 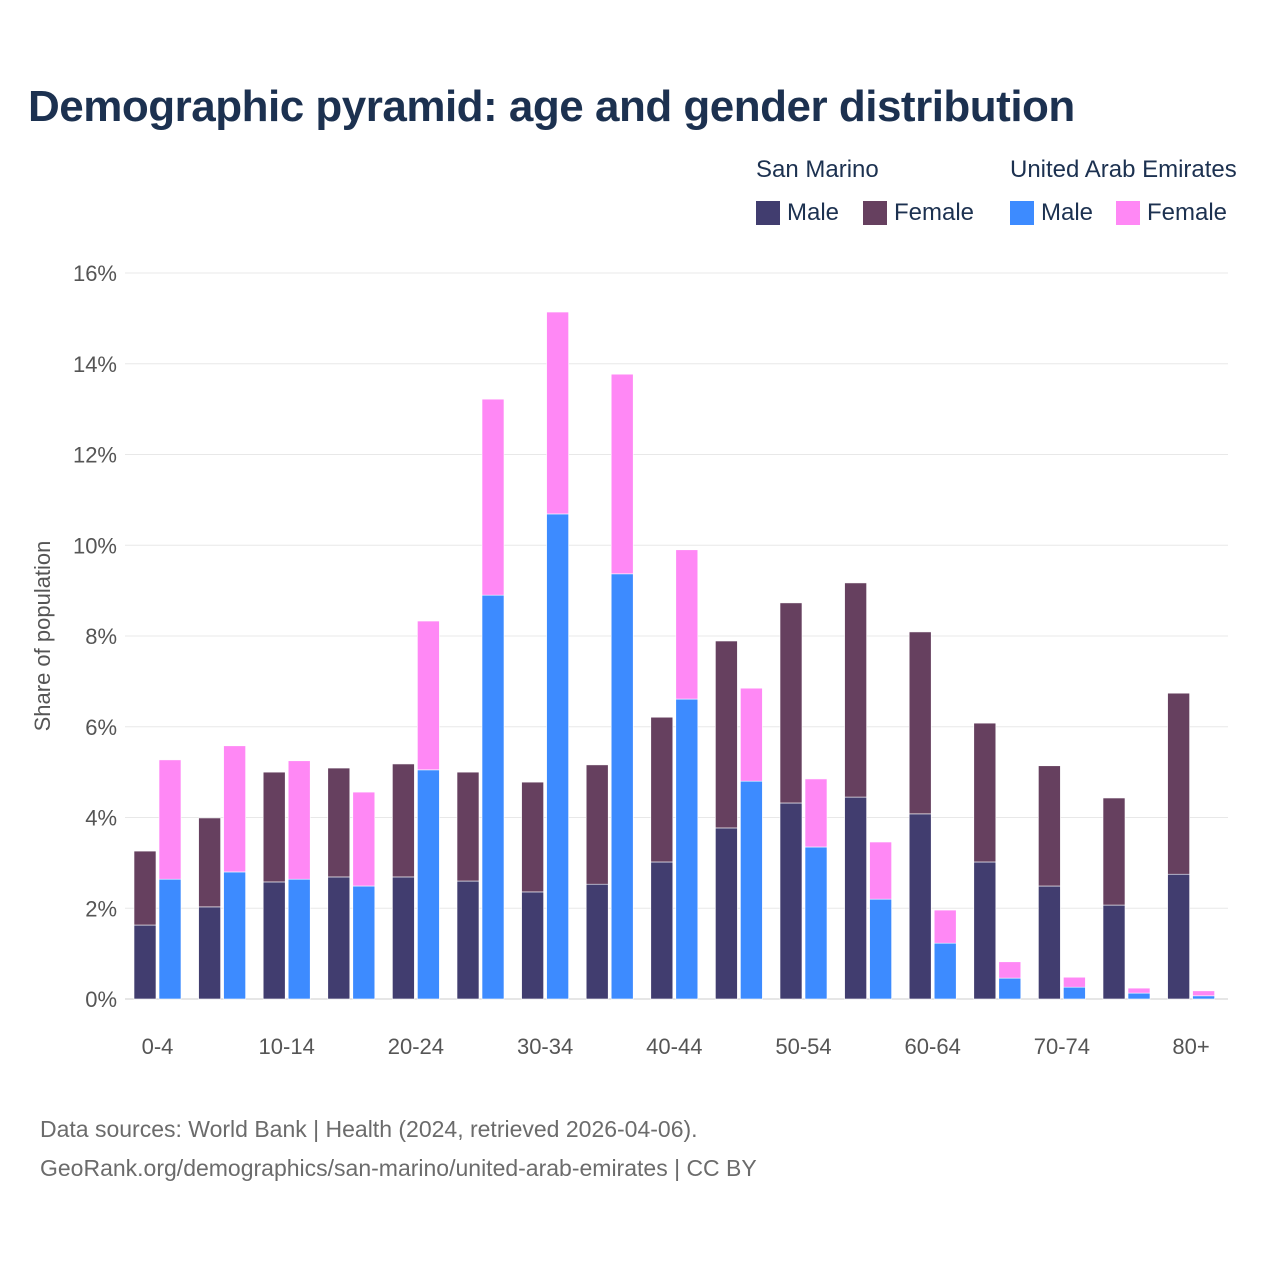 What do you see at coordinates (1062, 1046) in the screenshot?
I see `x-tick-label: 70-74` at bounding box center [1062, 1046].